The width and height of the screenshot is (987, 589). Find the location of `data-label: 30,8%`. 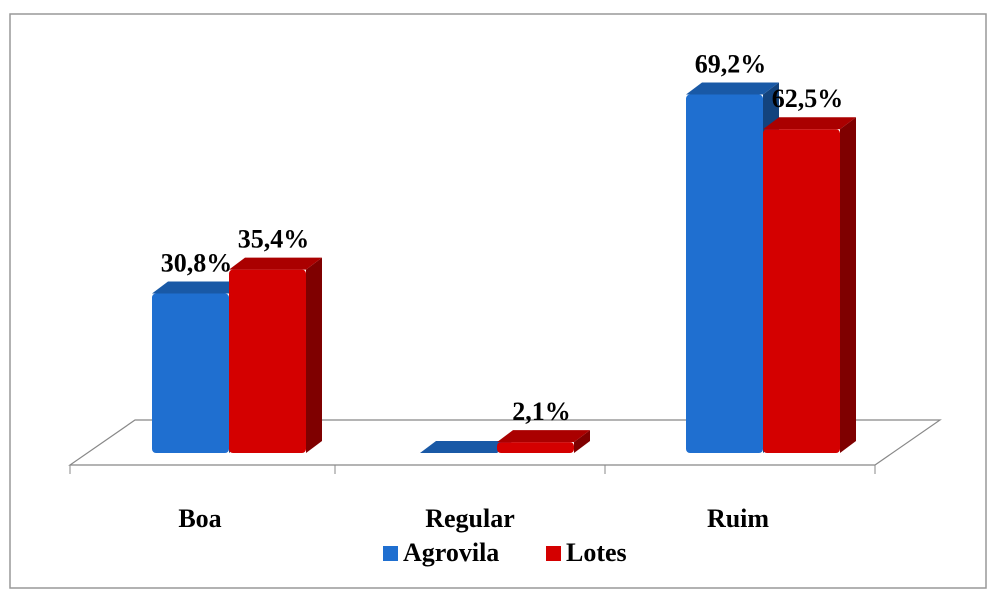

data-label: 30,8% is located at coordinates (197, 262).